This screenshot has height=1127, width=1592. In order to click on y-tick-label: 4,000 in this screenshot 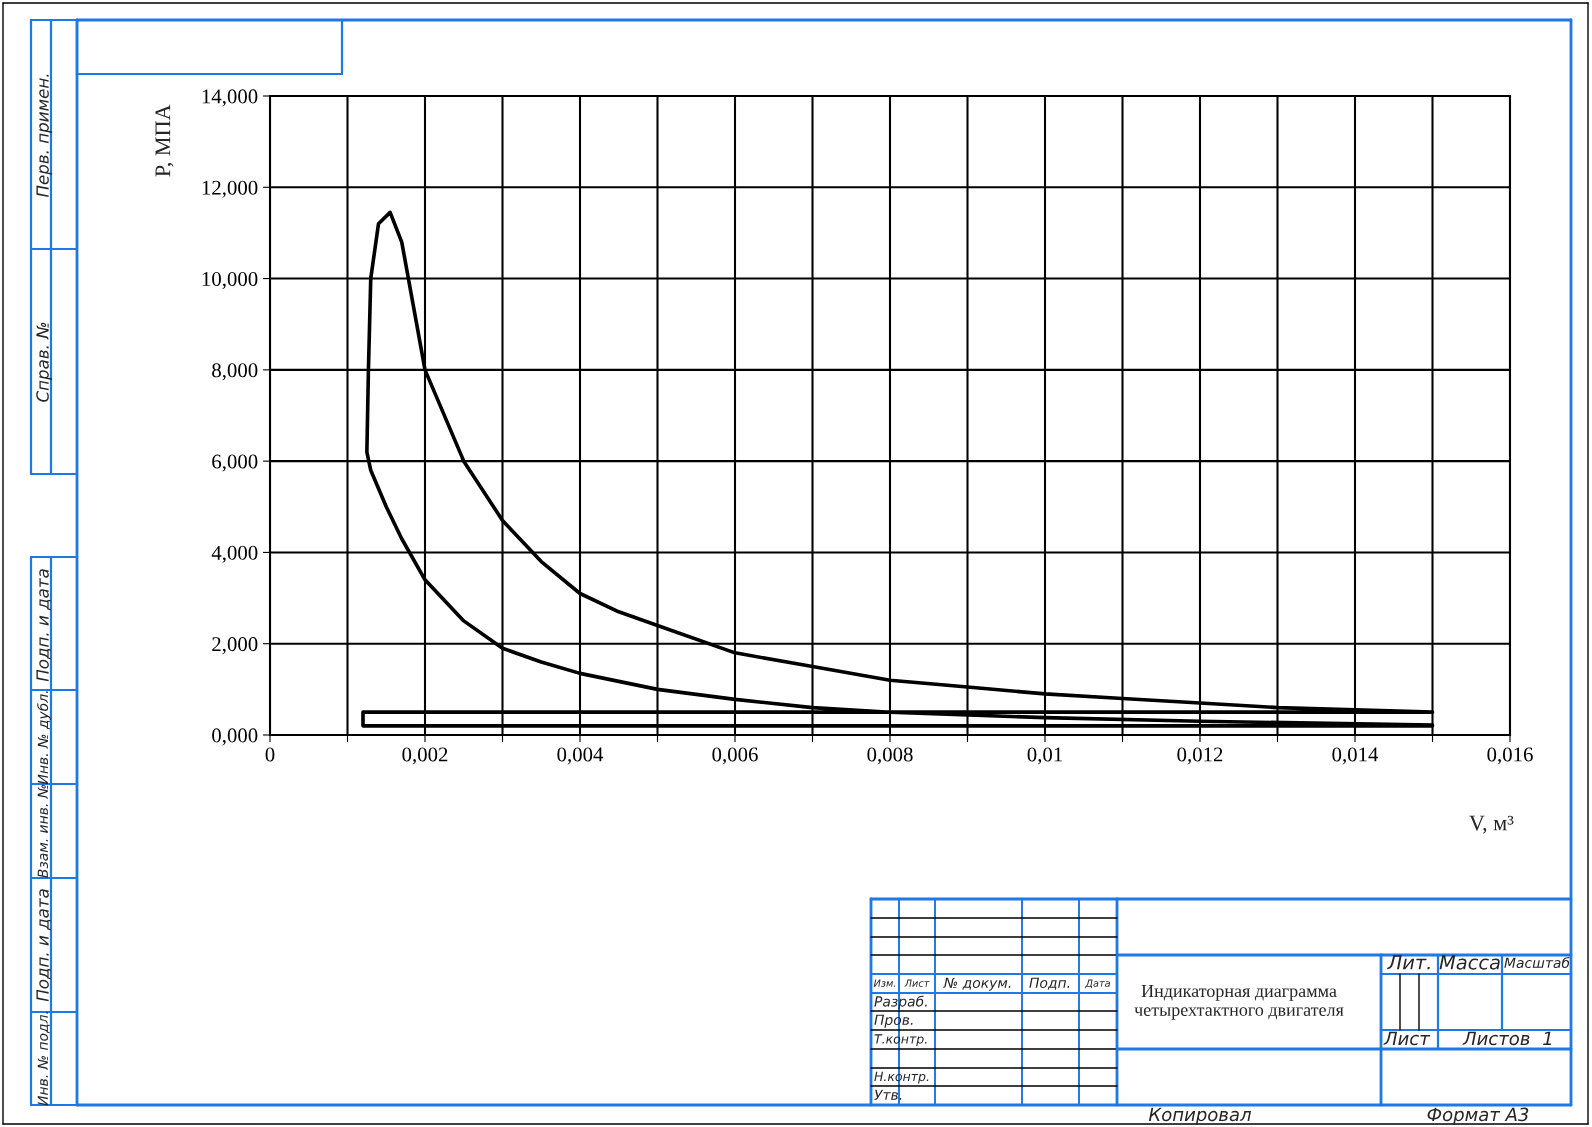, I will do `click(234, 554)`.